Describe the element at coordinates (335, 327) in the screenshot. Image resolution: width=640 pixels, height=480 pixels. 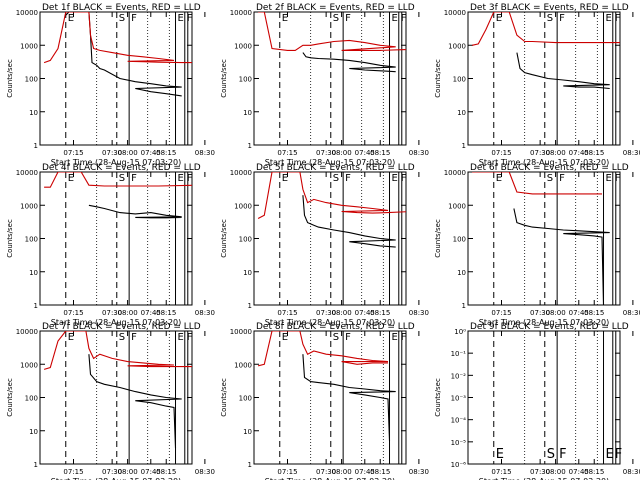
I see `panel-title: Det 8f BLACK = Events, RED = LLD` at that location.